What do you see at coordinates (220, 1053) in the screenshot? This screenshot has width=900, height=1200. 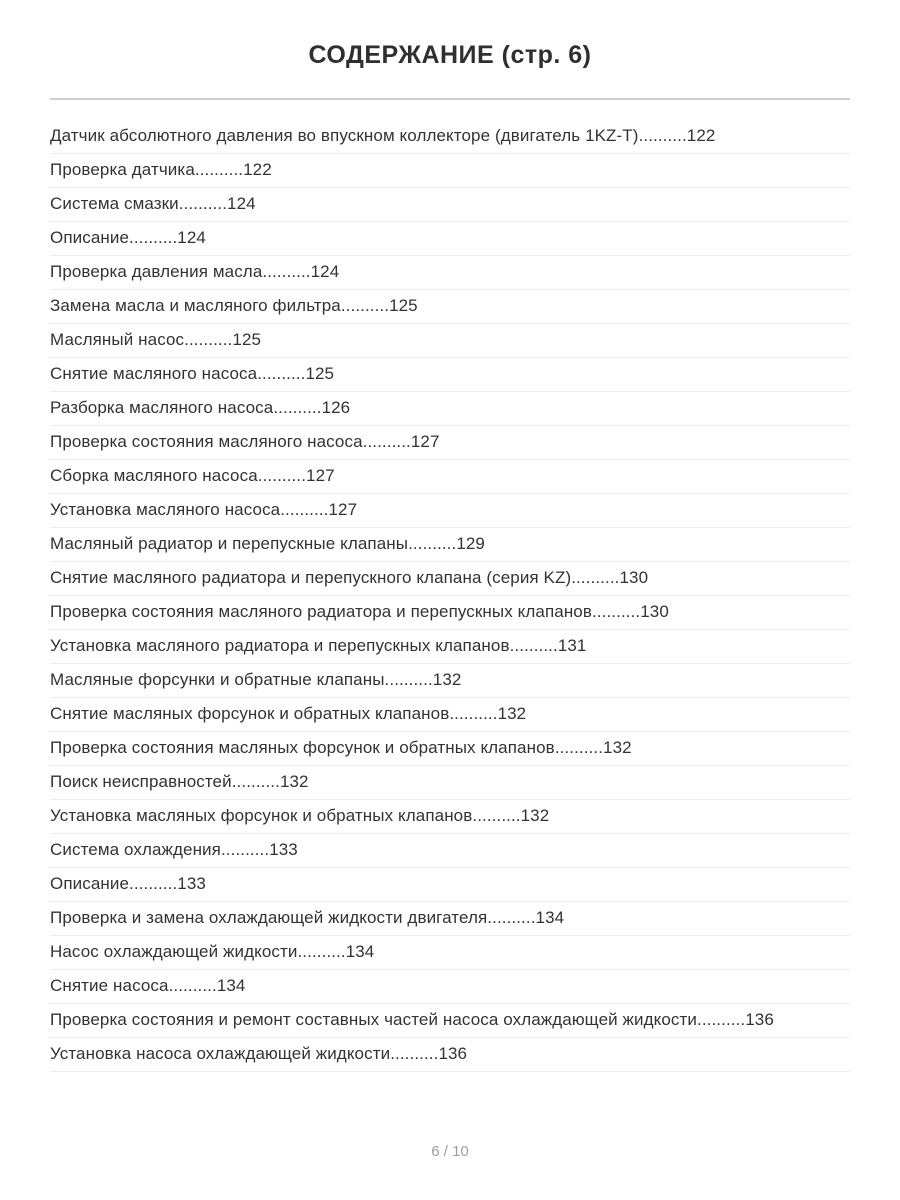 I see `toc-entry-label: Установка насоса охлаждающей жидкости` at bounding box center [220, 1053].